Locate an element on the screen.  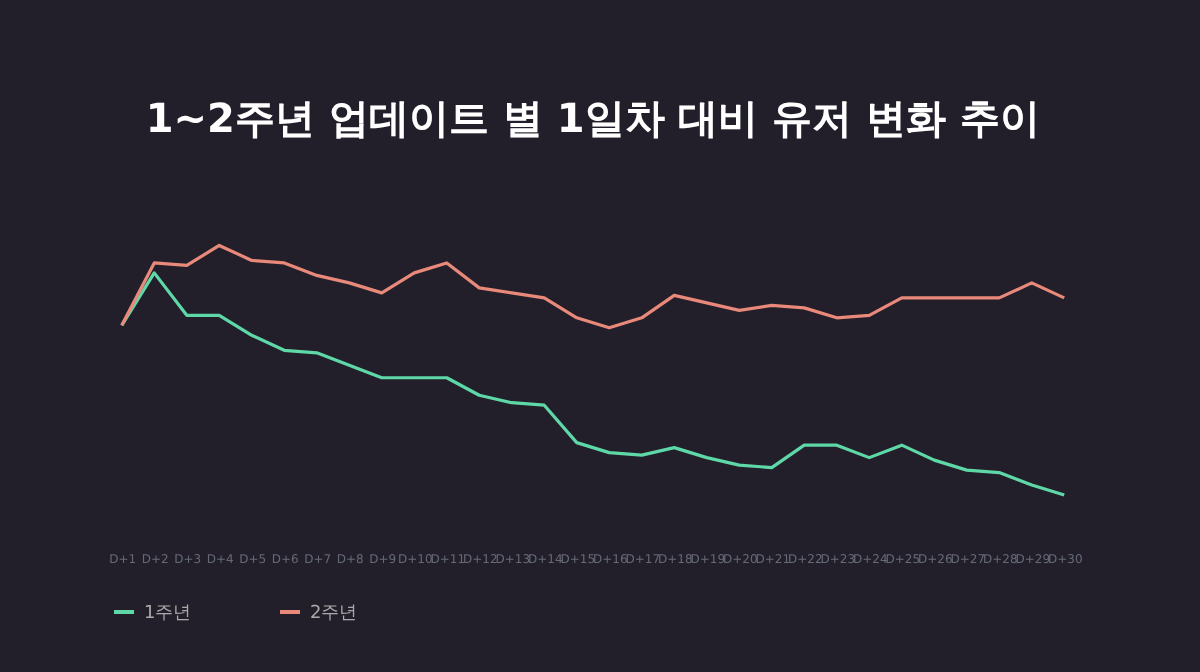
legend-label: 2주년 is located at coordinates (334, 614).